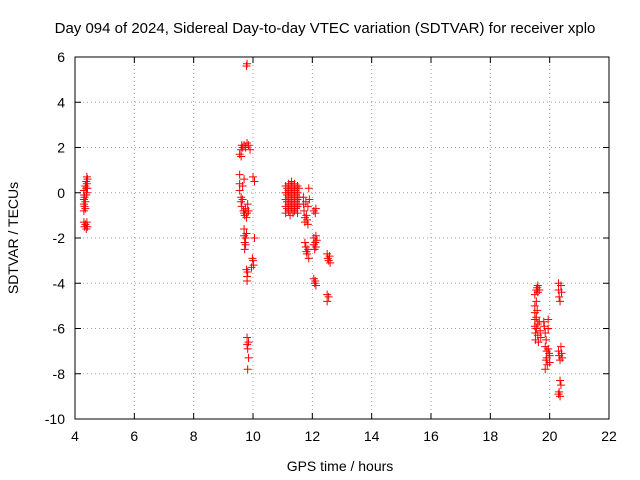 This screenshot has height=480, width=640. Describe the element at coordinates (13, 238) in the screenshot. I see `y-axis-label: SDTVAR / TECUs` at that location.